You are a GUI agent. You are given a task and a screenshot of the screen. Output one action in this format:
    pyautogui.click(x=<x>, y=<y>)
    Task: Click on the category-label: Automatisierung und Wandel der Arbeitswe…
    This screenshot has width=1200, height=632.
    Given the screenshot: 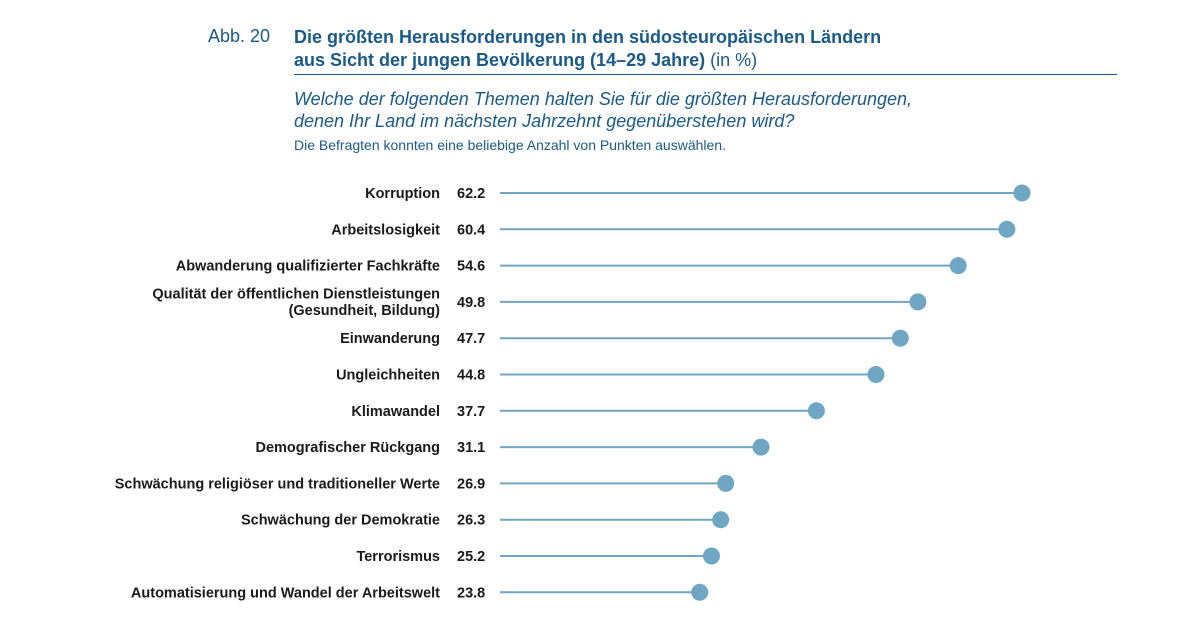 What is the action you would take?
    pyautogui.click(x=285, y=593)
    